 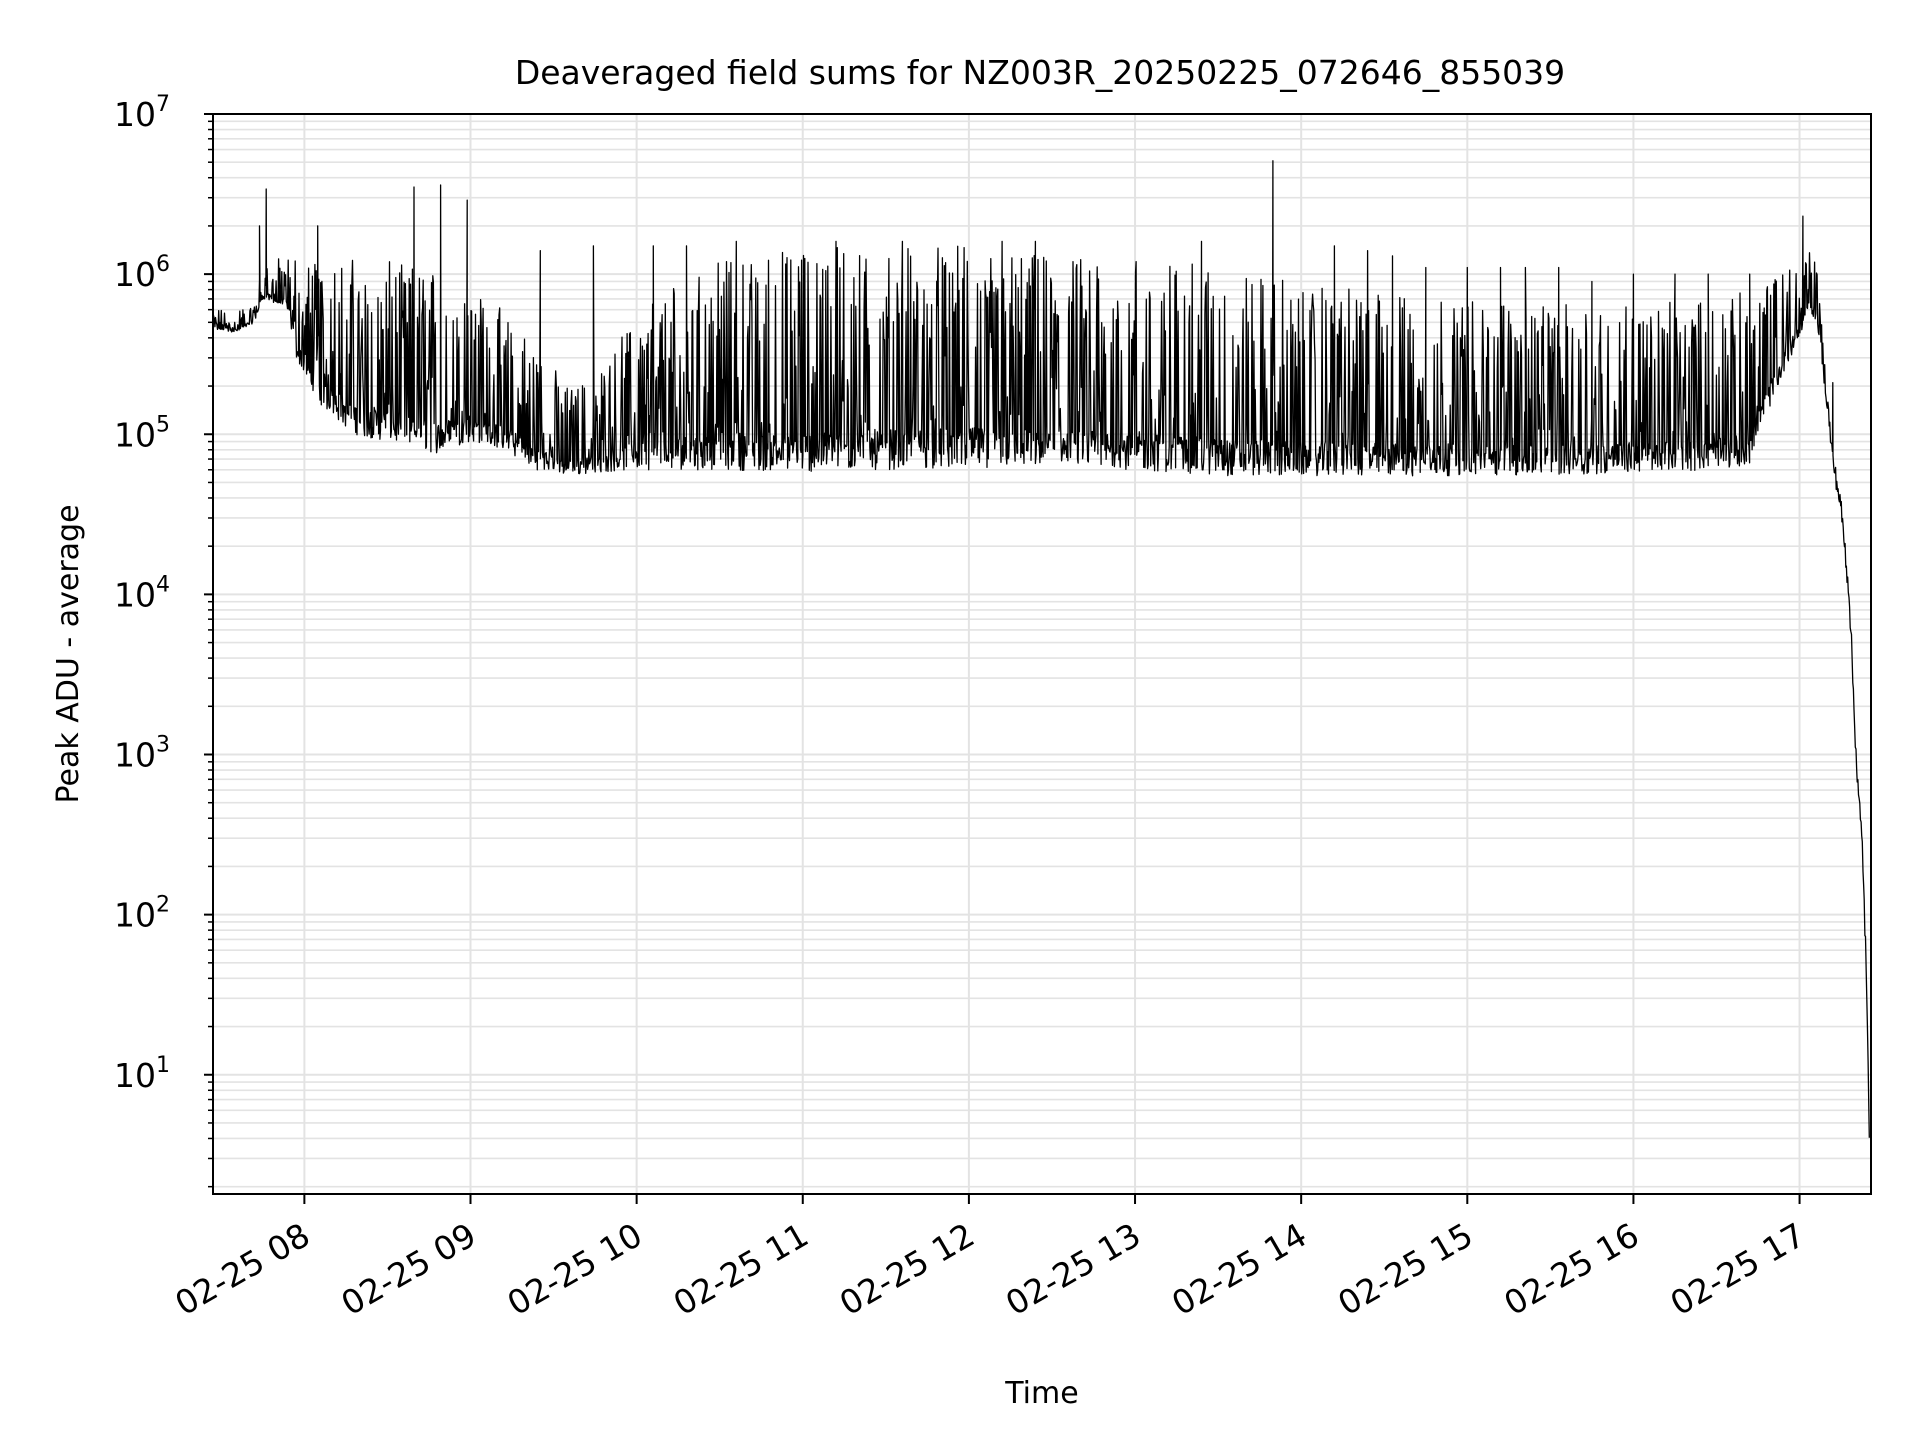 I want to click on y-axis: 101 102 103 104 105 106 107, so click(x=163, y=640).